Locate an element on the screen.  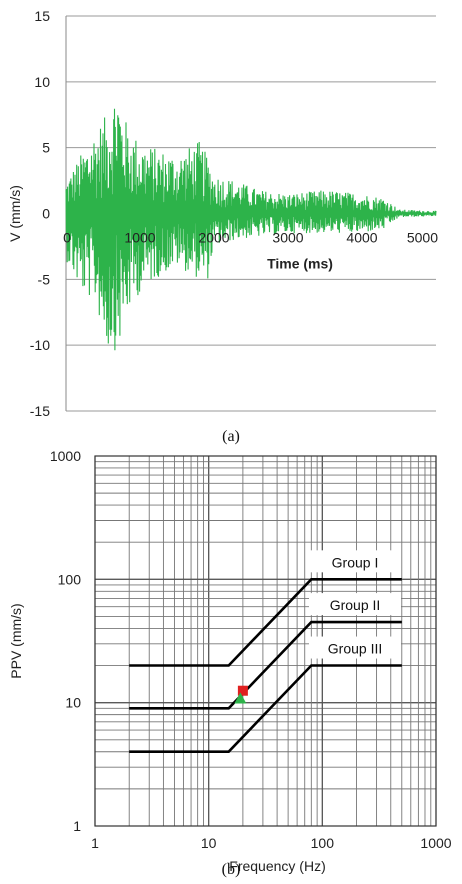
x-tick-label: 2000 is located at coordinates (213, 238).